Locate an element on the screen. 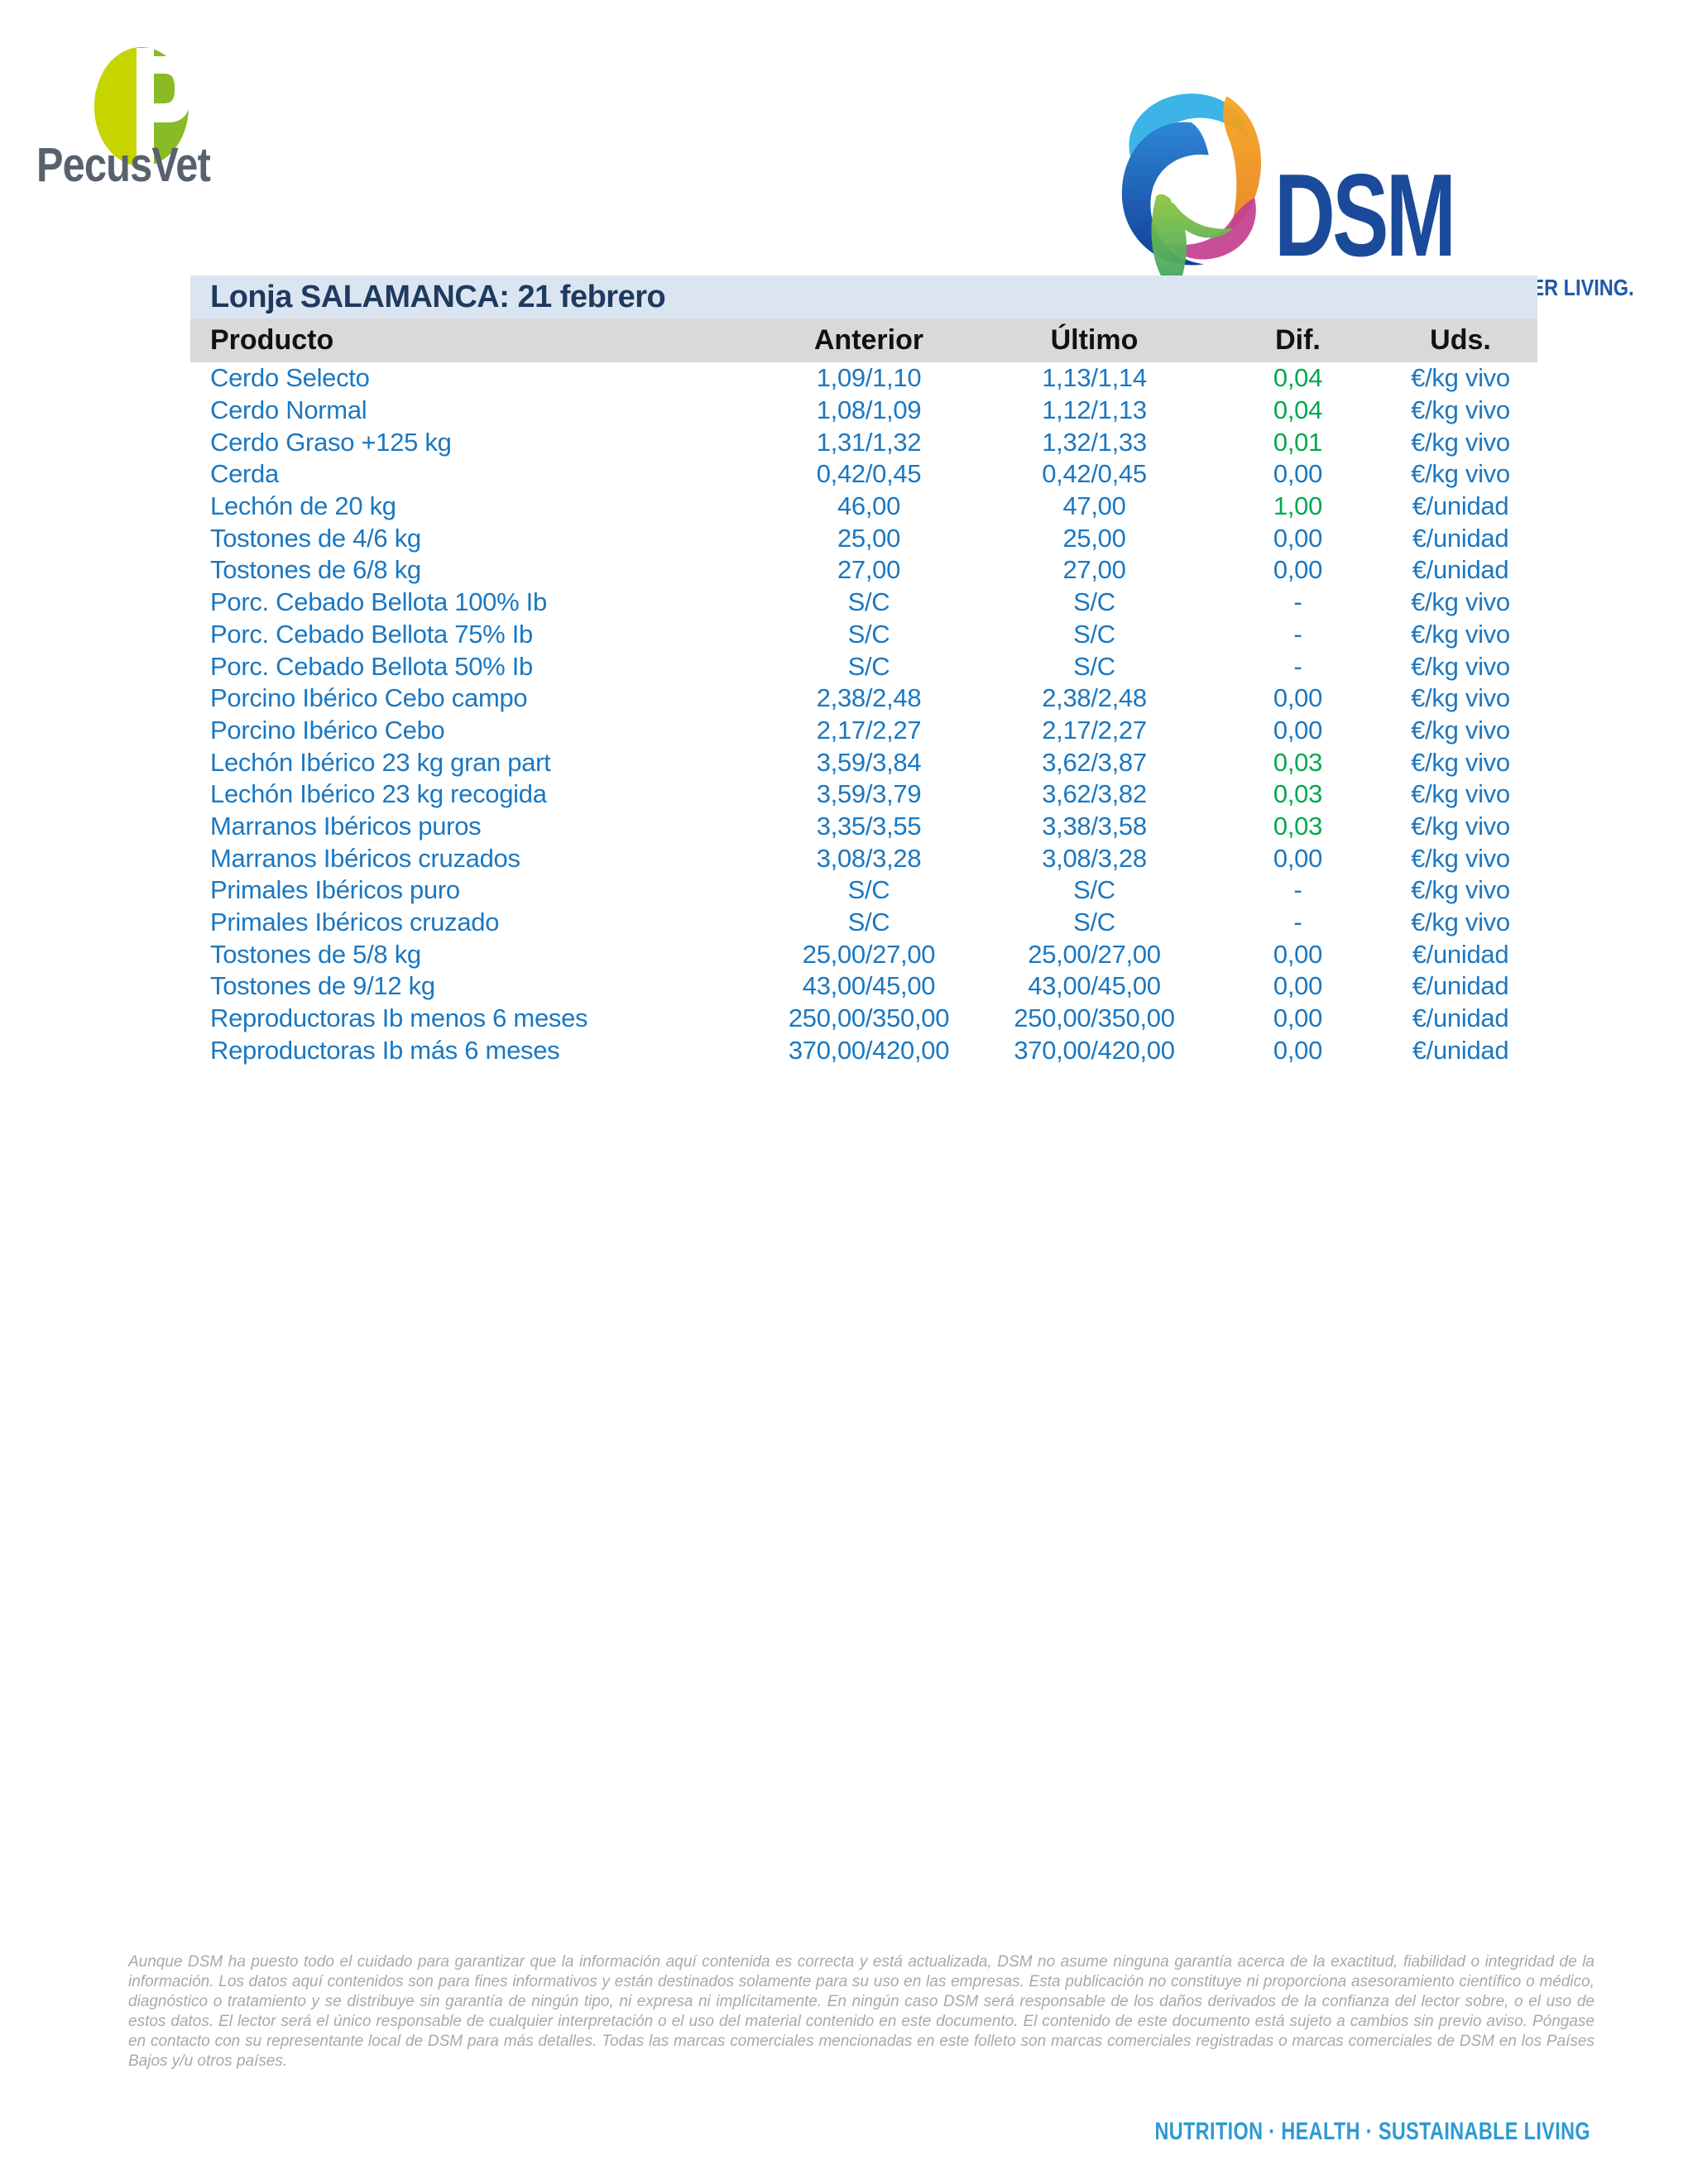  product-name: Lechón Ibérico 23 kg recogida is located at coordinates (378, 794).